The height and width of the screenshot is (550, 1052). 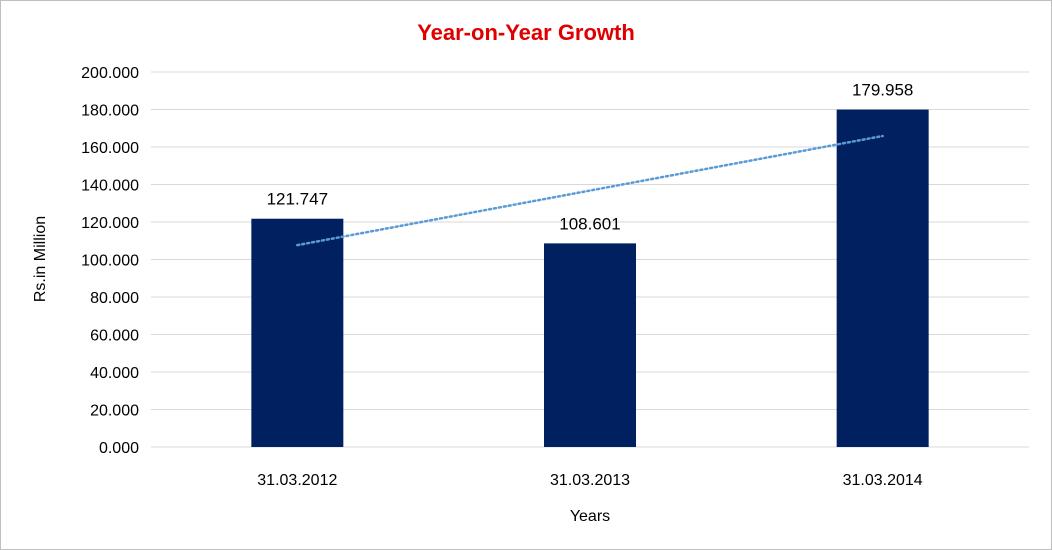 I want to click on data-label: 108.601, so click(x=589, y=223).